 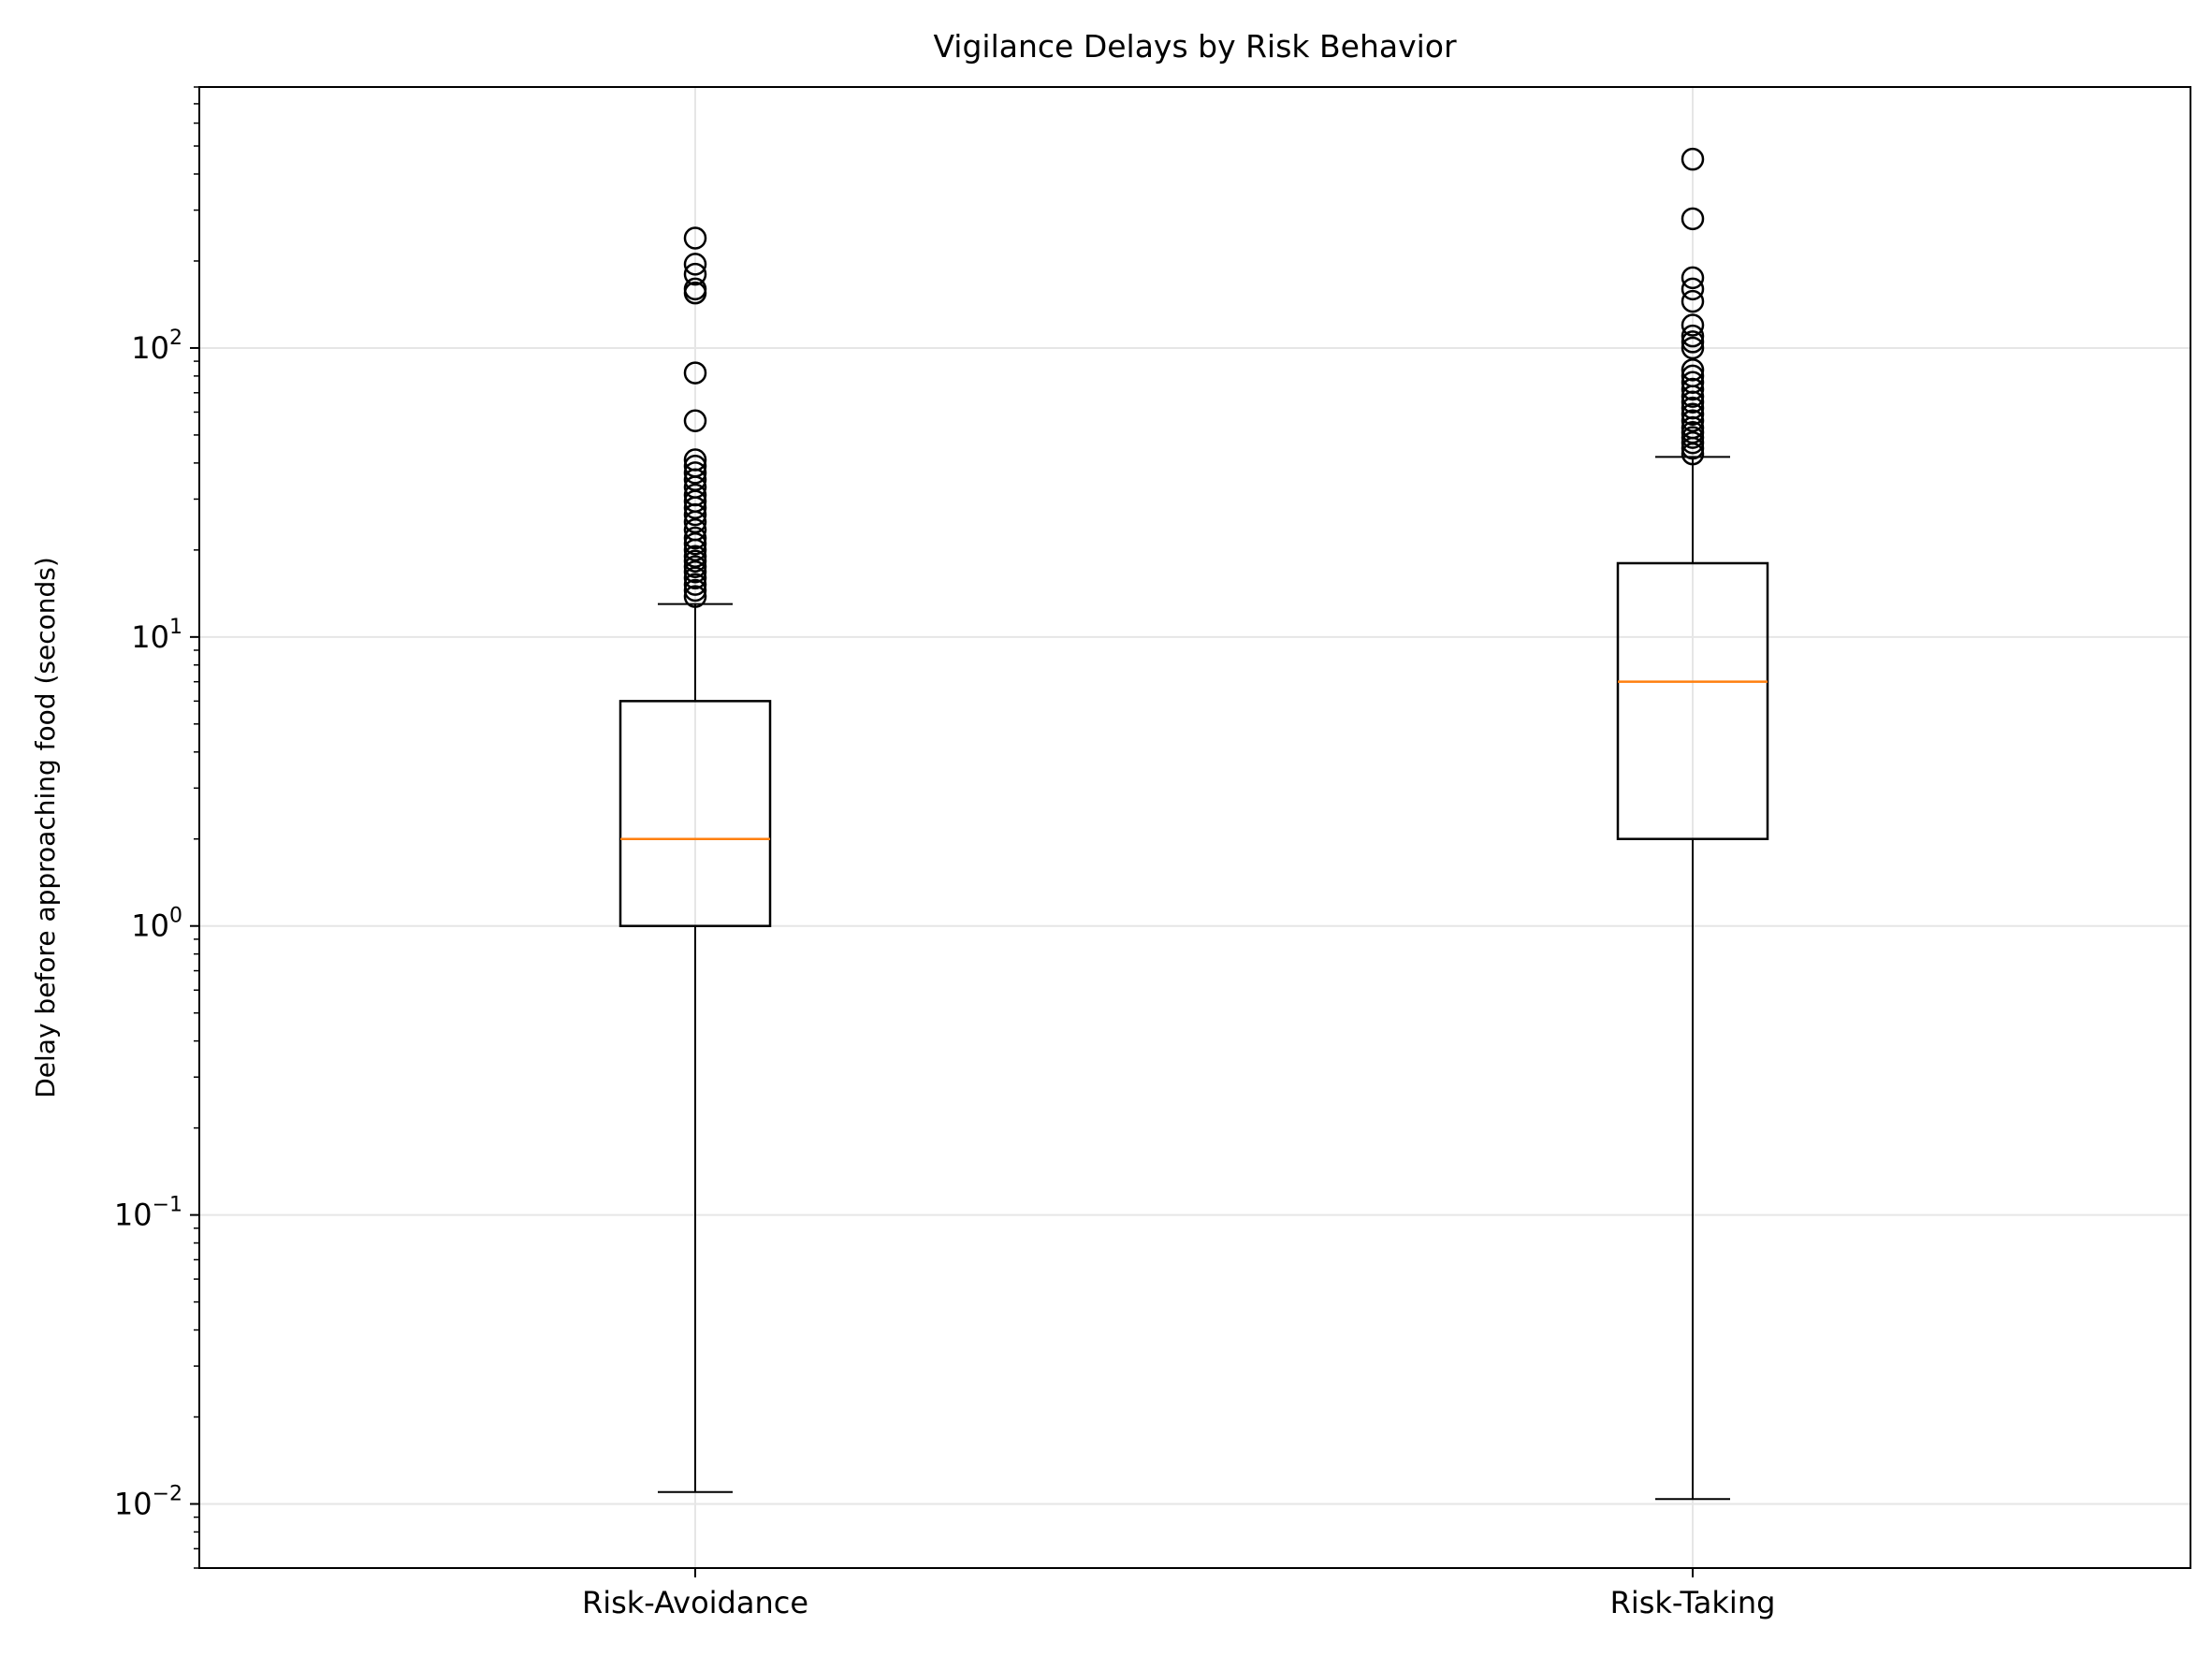 What do you see at coordinates (156, 635) in the screenshot?
I see `y-tick-label: 10¹` at bounding box center [156, 635].